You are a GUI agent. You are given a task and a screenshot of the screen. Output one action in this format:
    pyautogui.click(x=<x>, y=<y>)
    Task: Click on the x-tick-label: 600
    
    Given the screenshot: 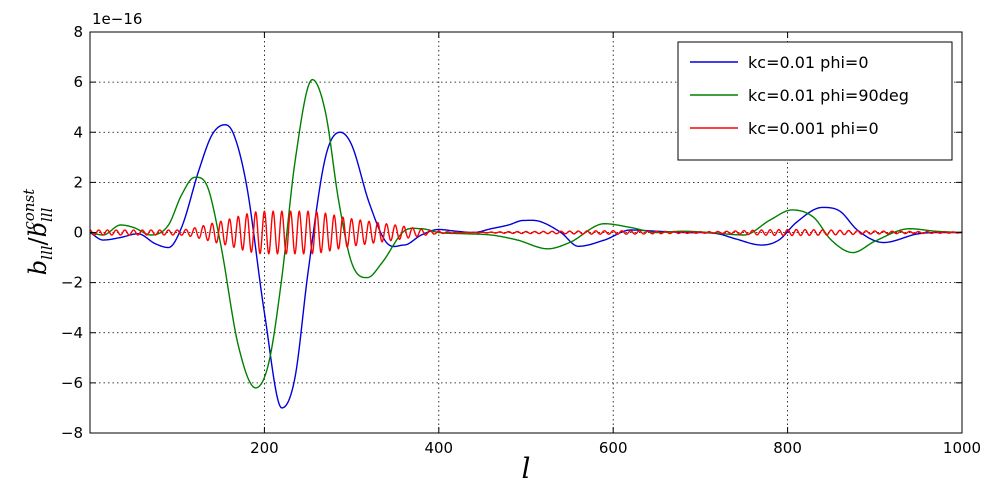 What is the action you would take?
    pyautogui.click(x=613, y=448)
    